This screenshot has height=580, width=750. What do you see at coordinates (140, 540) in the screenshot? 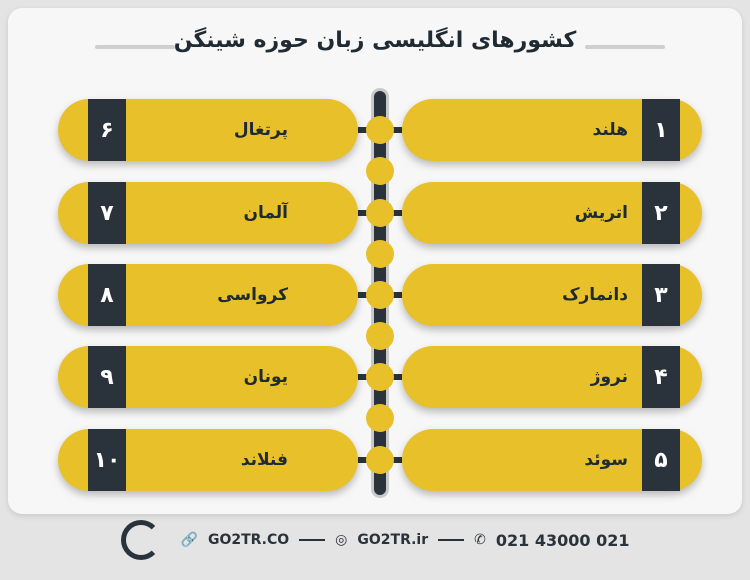
I see `logo-icon` at bounding box center [140, 540].